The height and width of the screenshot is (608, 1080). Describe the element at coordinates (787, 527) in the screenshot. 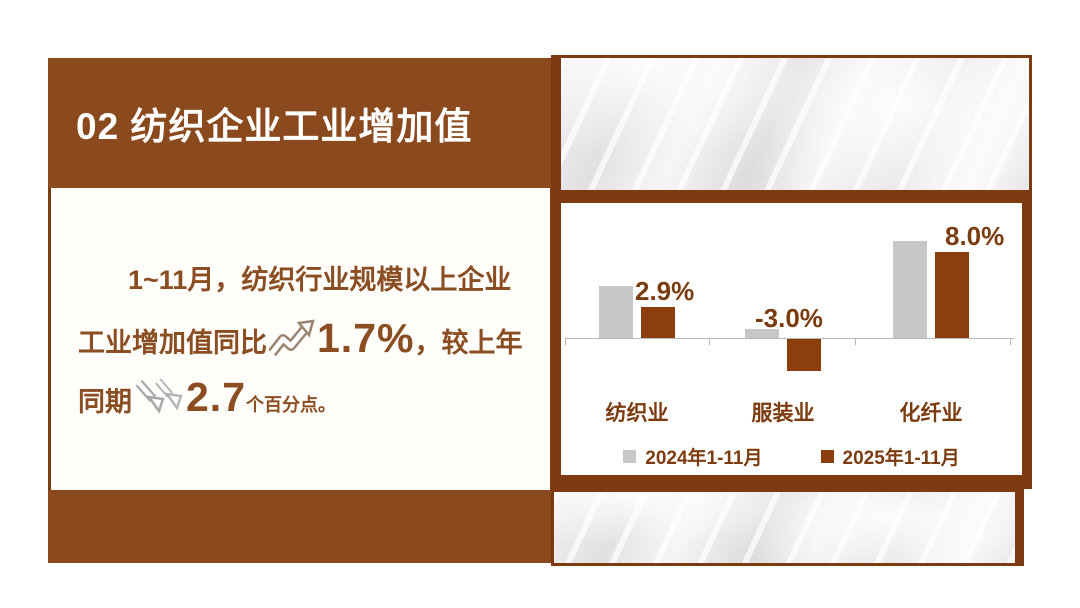

I see `fabric-photo-bottom` at that location.